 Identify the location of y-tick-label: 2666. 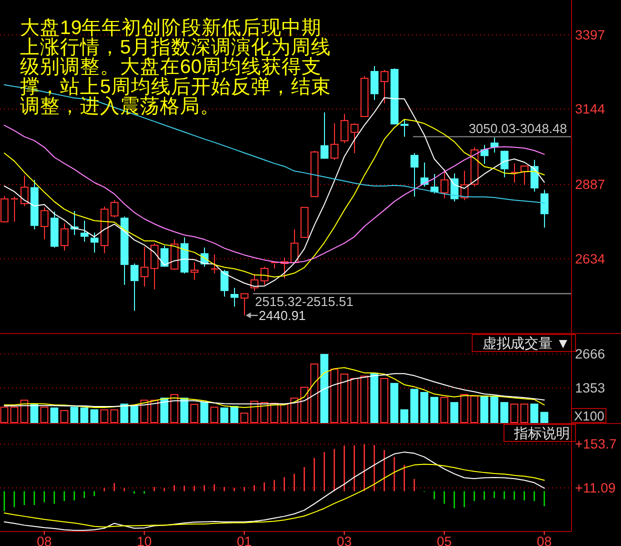
(590, 354).